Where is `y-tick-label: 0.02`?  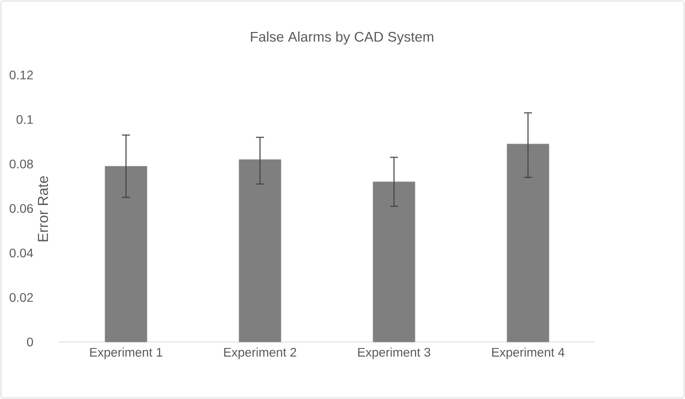
y-tick-label: 0.02 is located at coordinates (21, 297).